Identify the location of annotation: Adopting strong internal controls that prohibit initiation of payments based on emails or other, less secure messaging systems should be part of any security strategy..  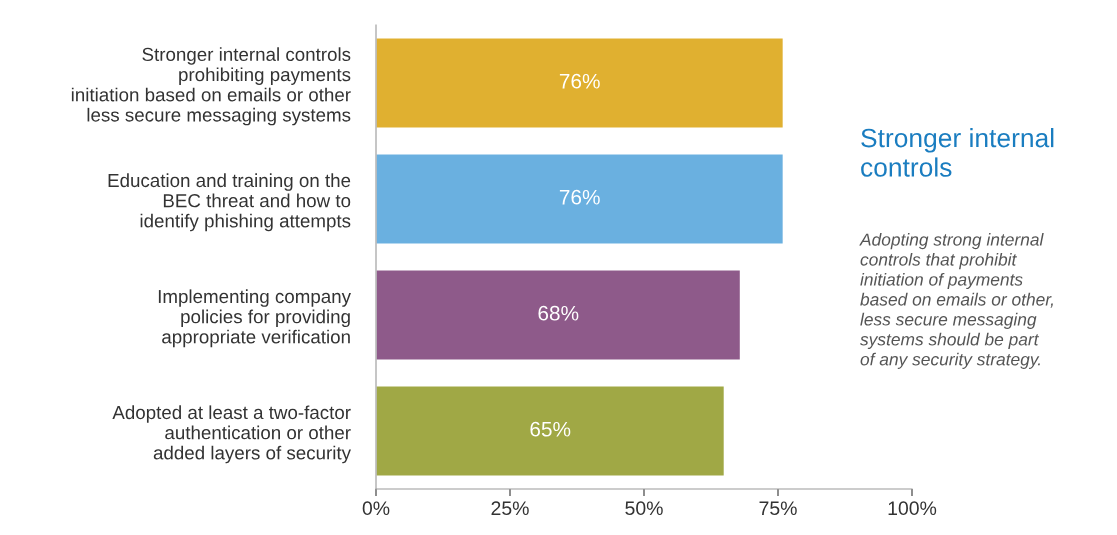
(956, 301).